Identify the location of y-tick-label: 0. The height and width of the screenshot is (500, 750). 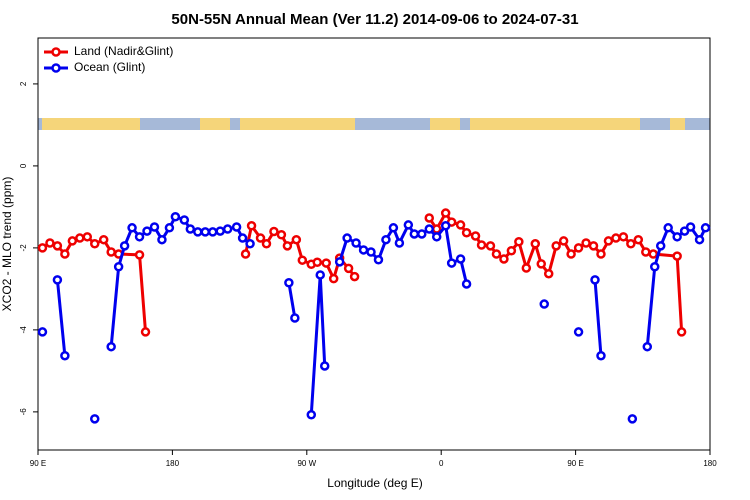
(23, 165).